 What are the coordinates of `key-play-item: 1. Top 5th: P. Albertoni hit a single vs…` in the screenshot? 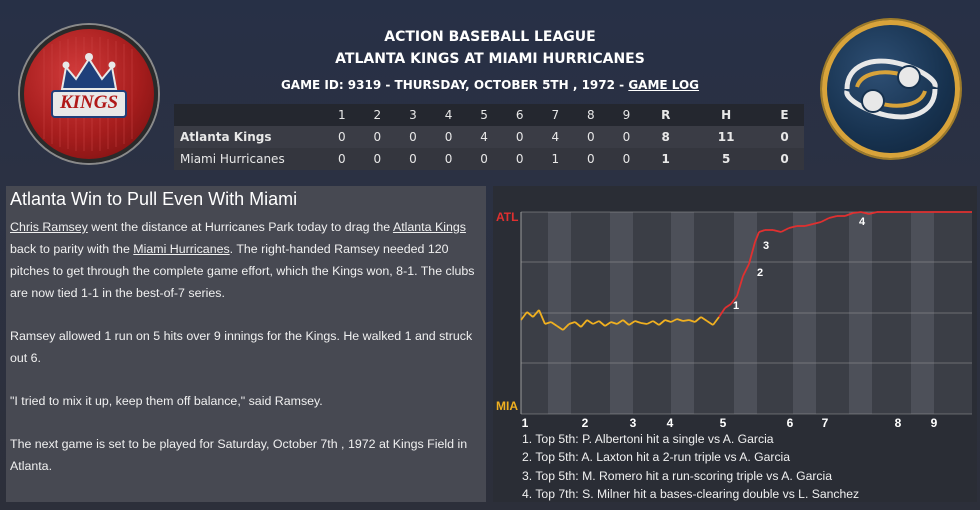 It's located at (648, 439).